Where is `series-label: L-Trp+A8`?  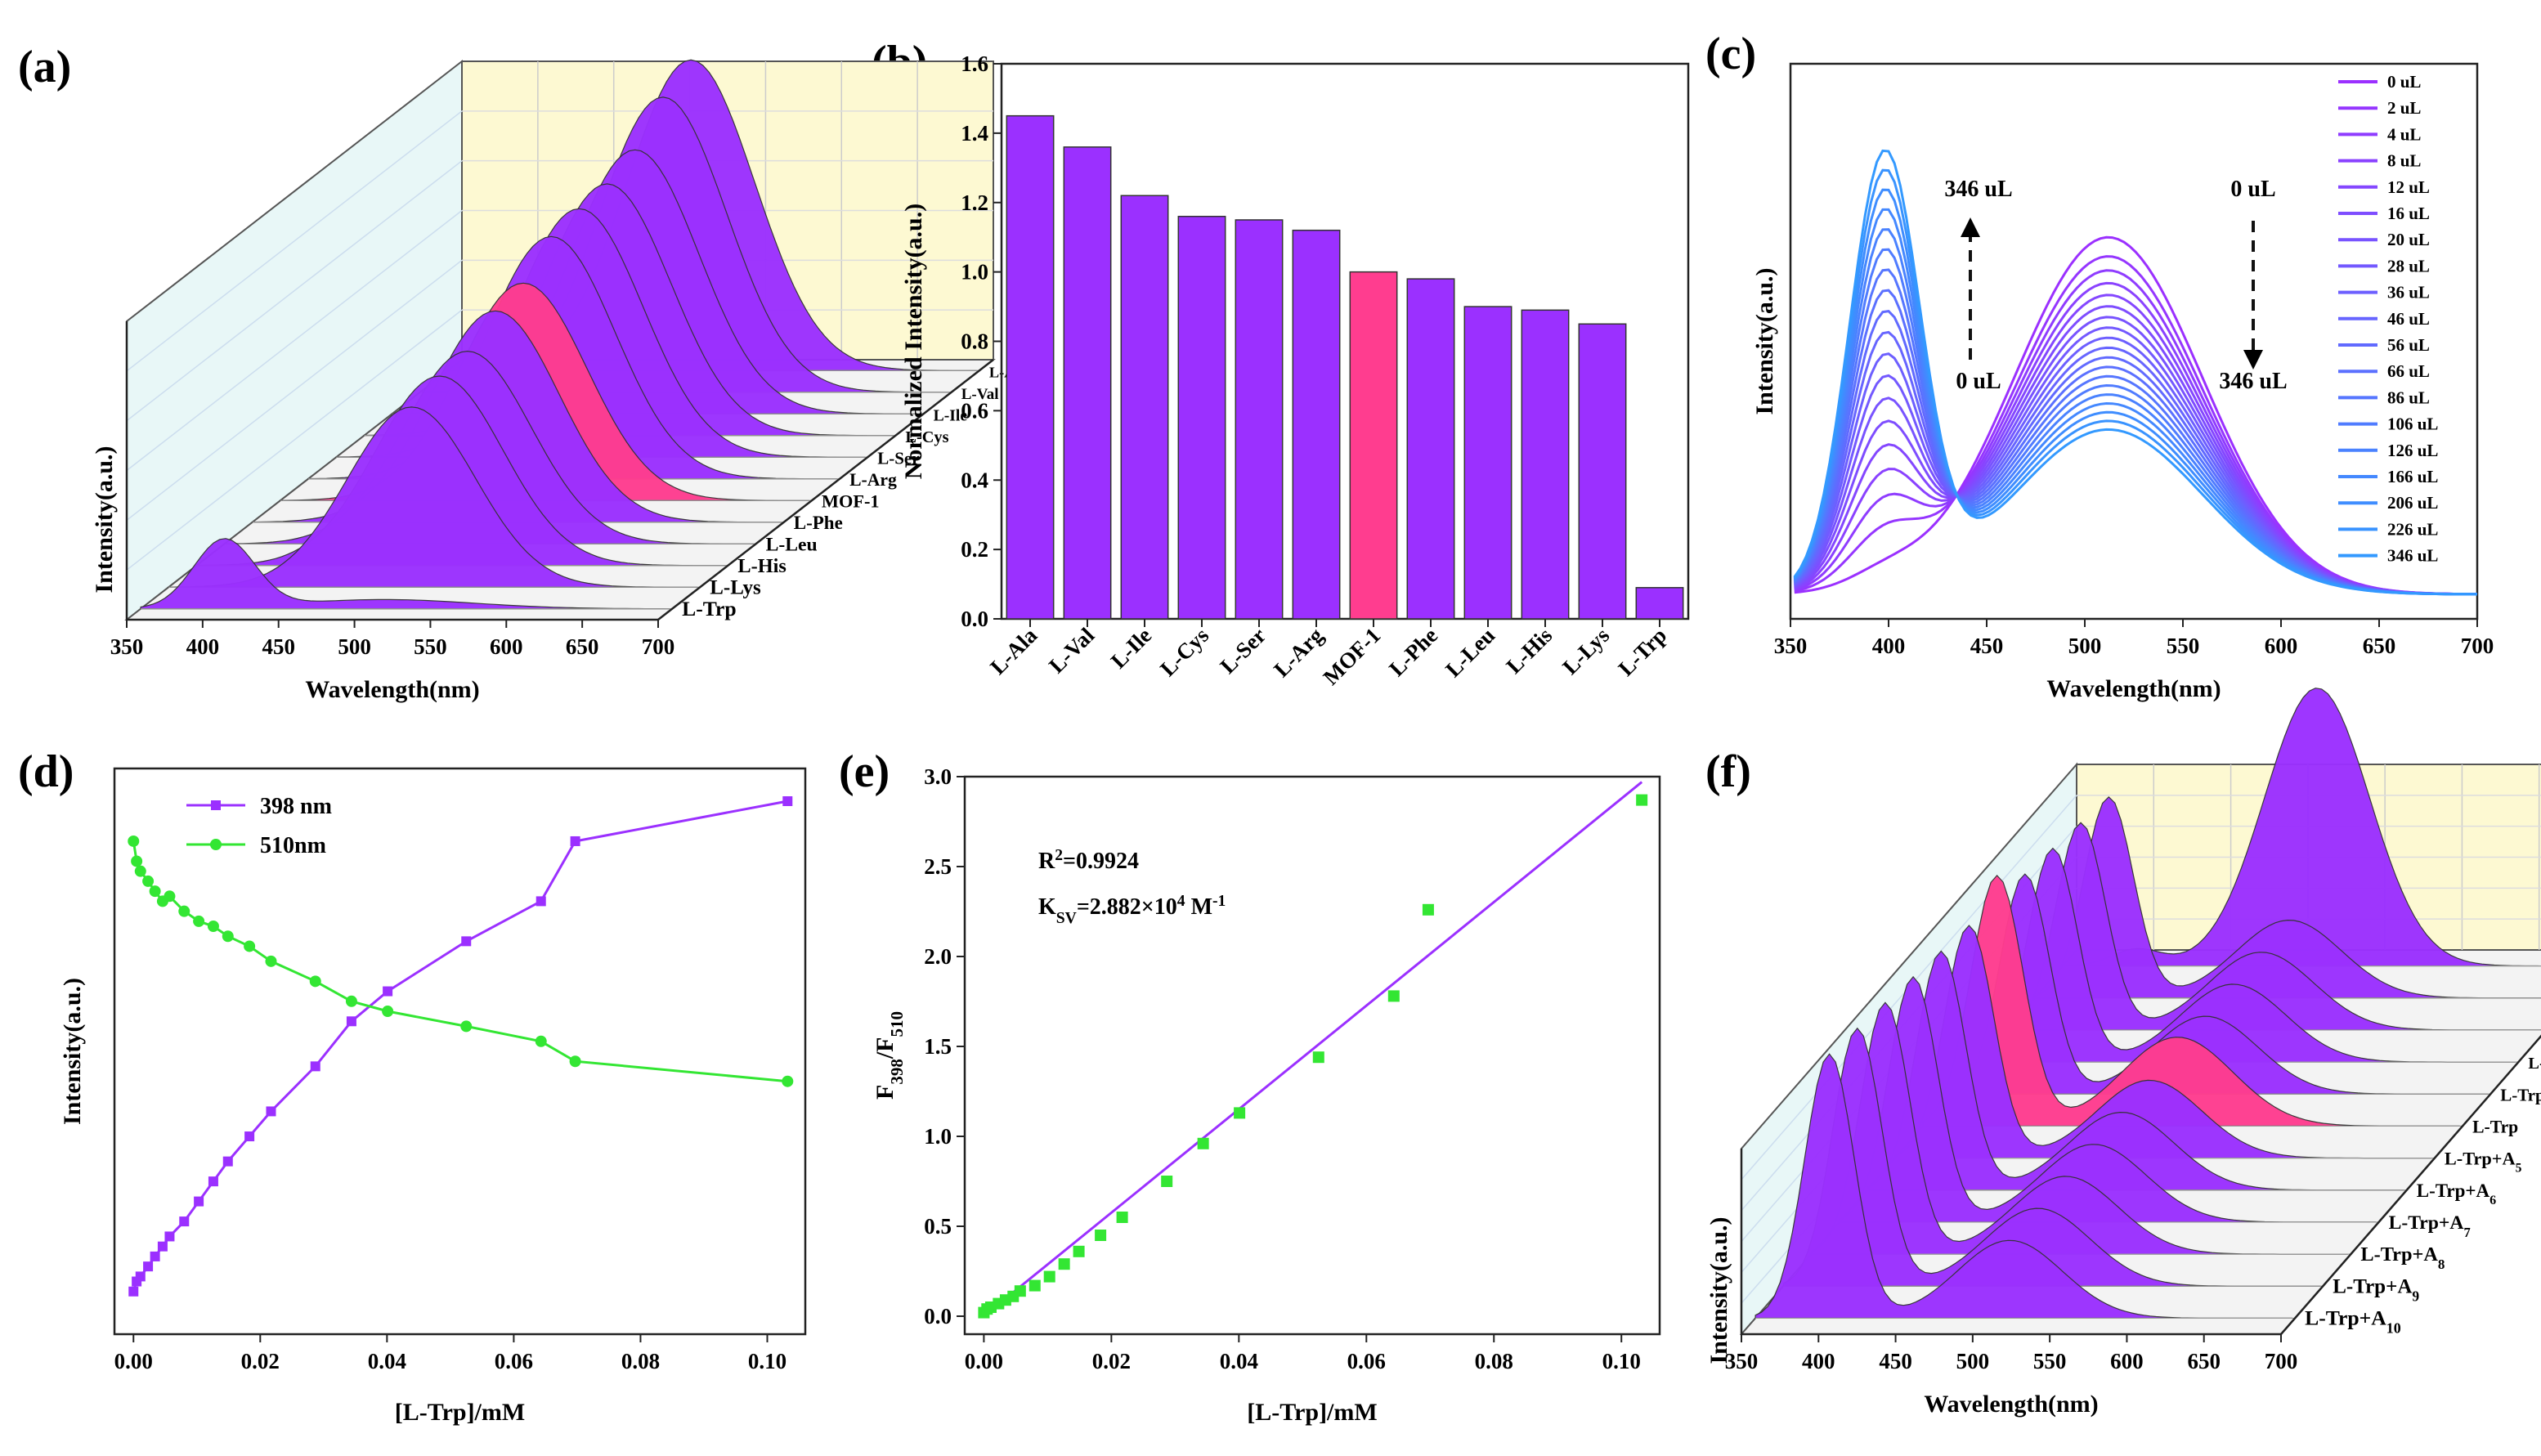 series-label: L-Trp+A8 is located at coordinates (2402, 1258).